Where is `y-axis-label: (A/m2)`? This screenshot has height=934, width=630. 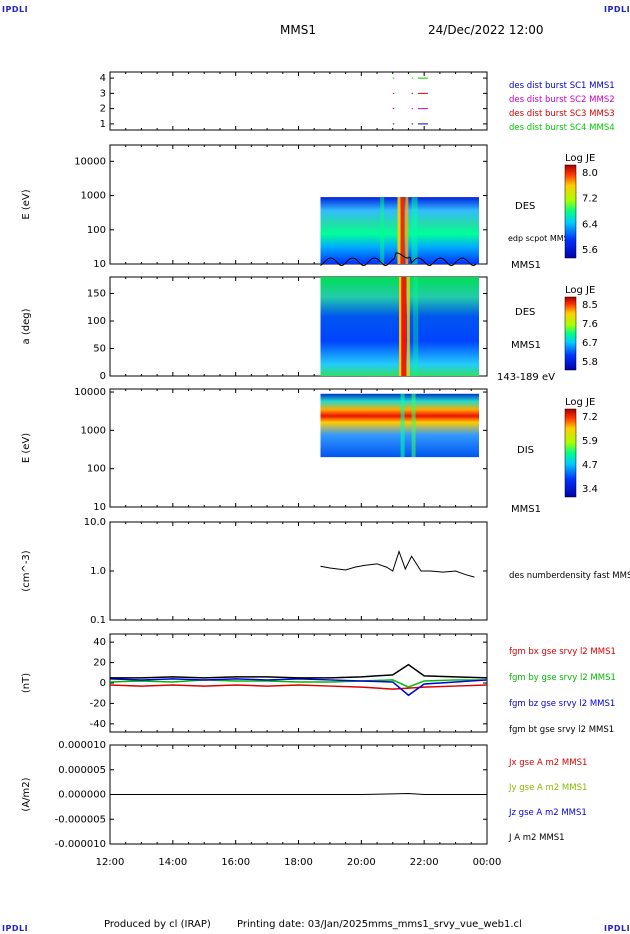
y-axis-label: (A/m2) is located at coordinates (26, 794).